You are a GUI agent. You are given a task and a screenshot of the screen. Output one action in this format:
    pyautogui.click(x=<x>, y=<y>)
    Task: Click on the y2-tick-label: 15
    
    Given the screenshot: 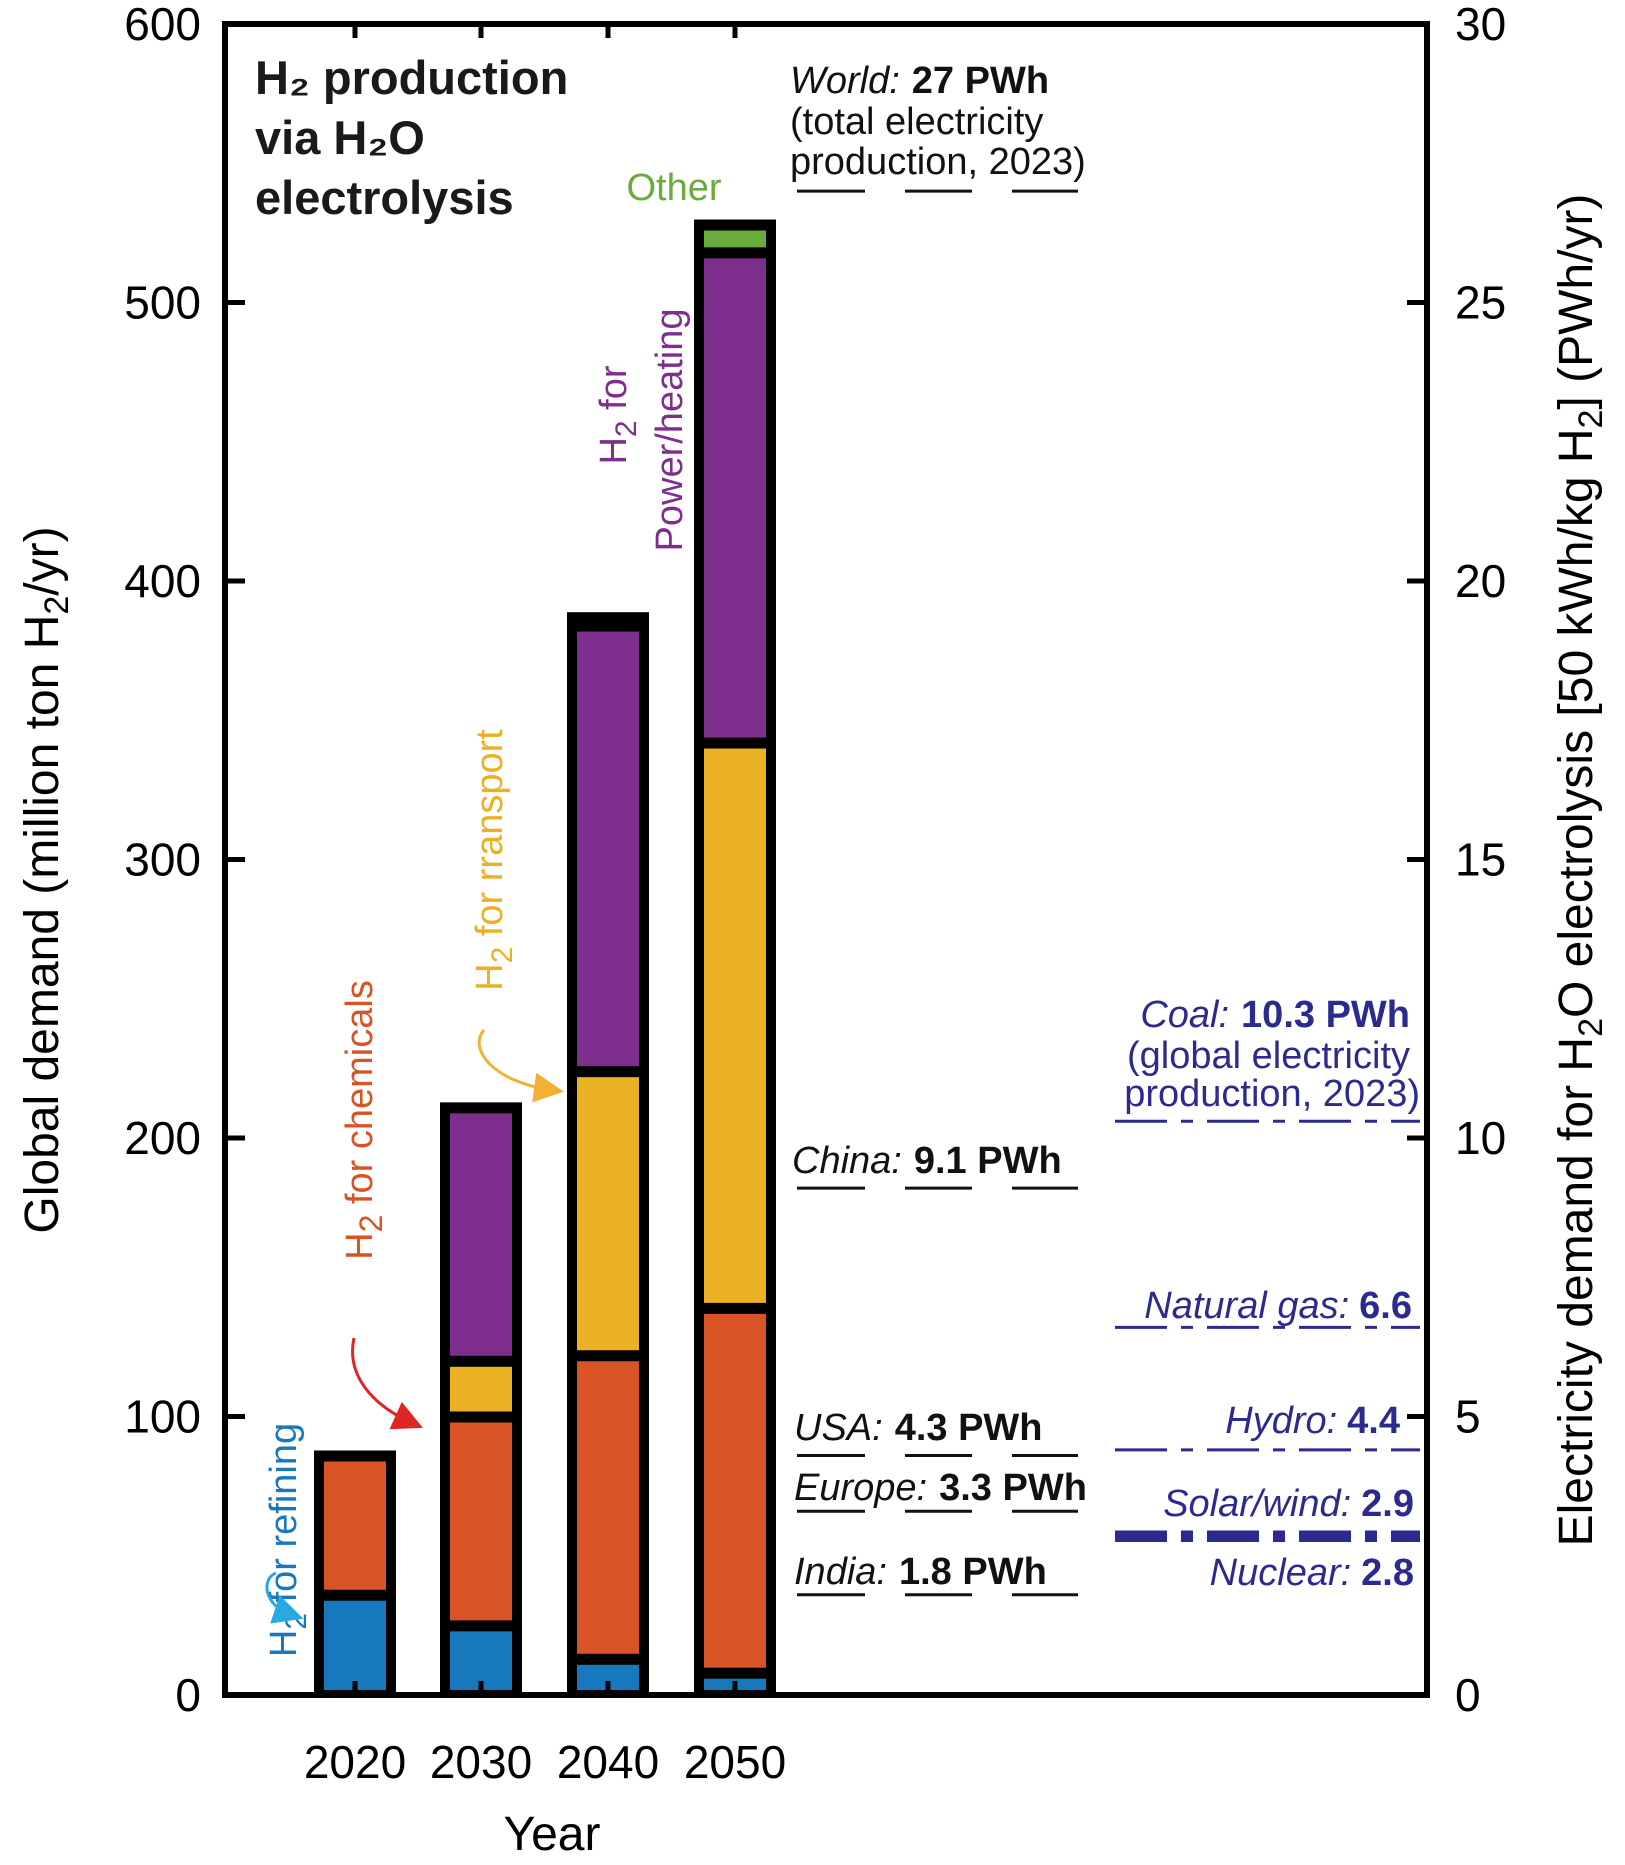 What is the action you would take?
    pyautogui.click(x=1480, y=860)
    